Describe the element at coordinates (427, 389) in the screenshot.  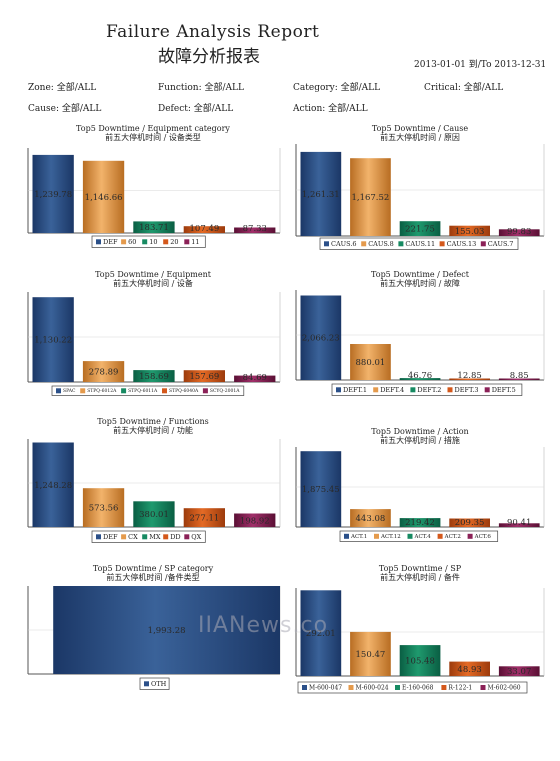
I see `chart-legend: DEFT.1 DEFT.4 DEFT.2 DEFT.3 DEFT.5` at that location.